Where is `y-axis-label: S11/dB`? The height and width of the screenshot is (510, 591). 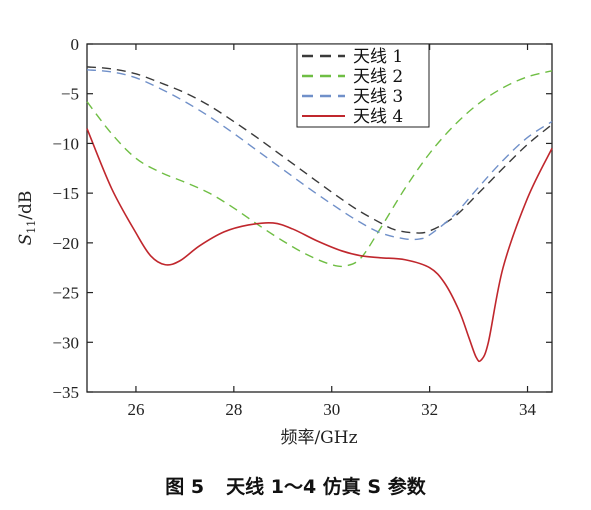
y-axis-label: S11/dB is located at coordinates (27, 218).